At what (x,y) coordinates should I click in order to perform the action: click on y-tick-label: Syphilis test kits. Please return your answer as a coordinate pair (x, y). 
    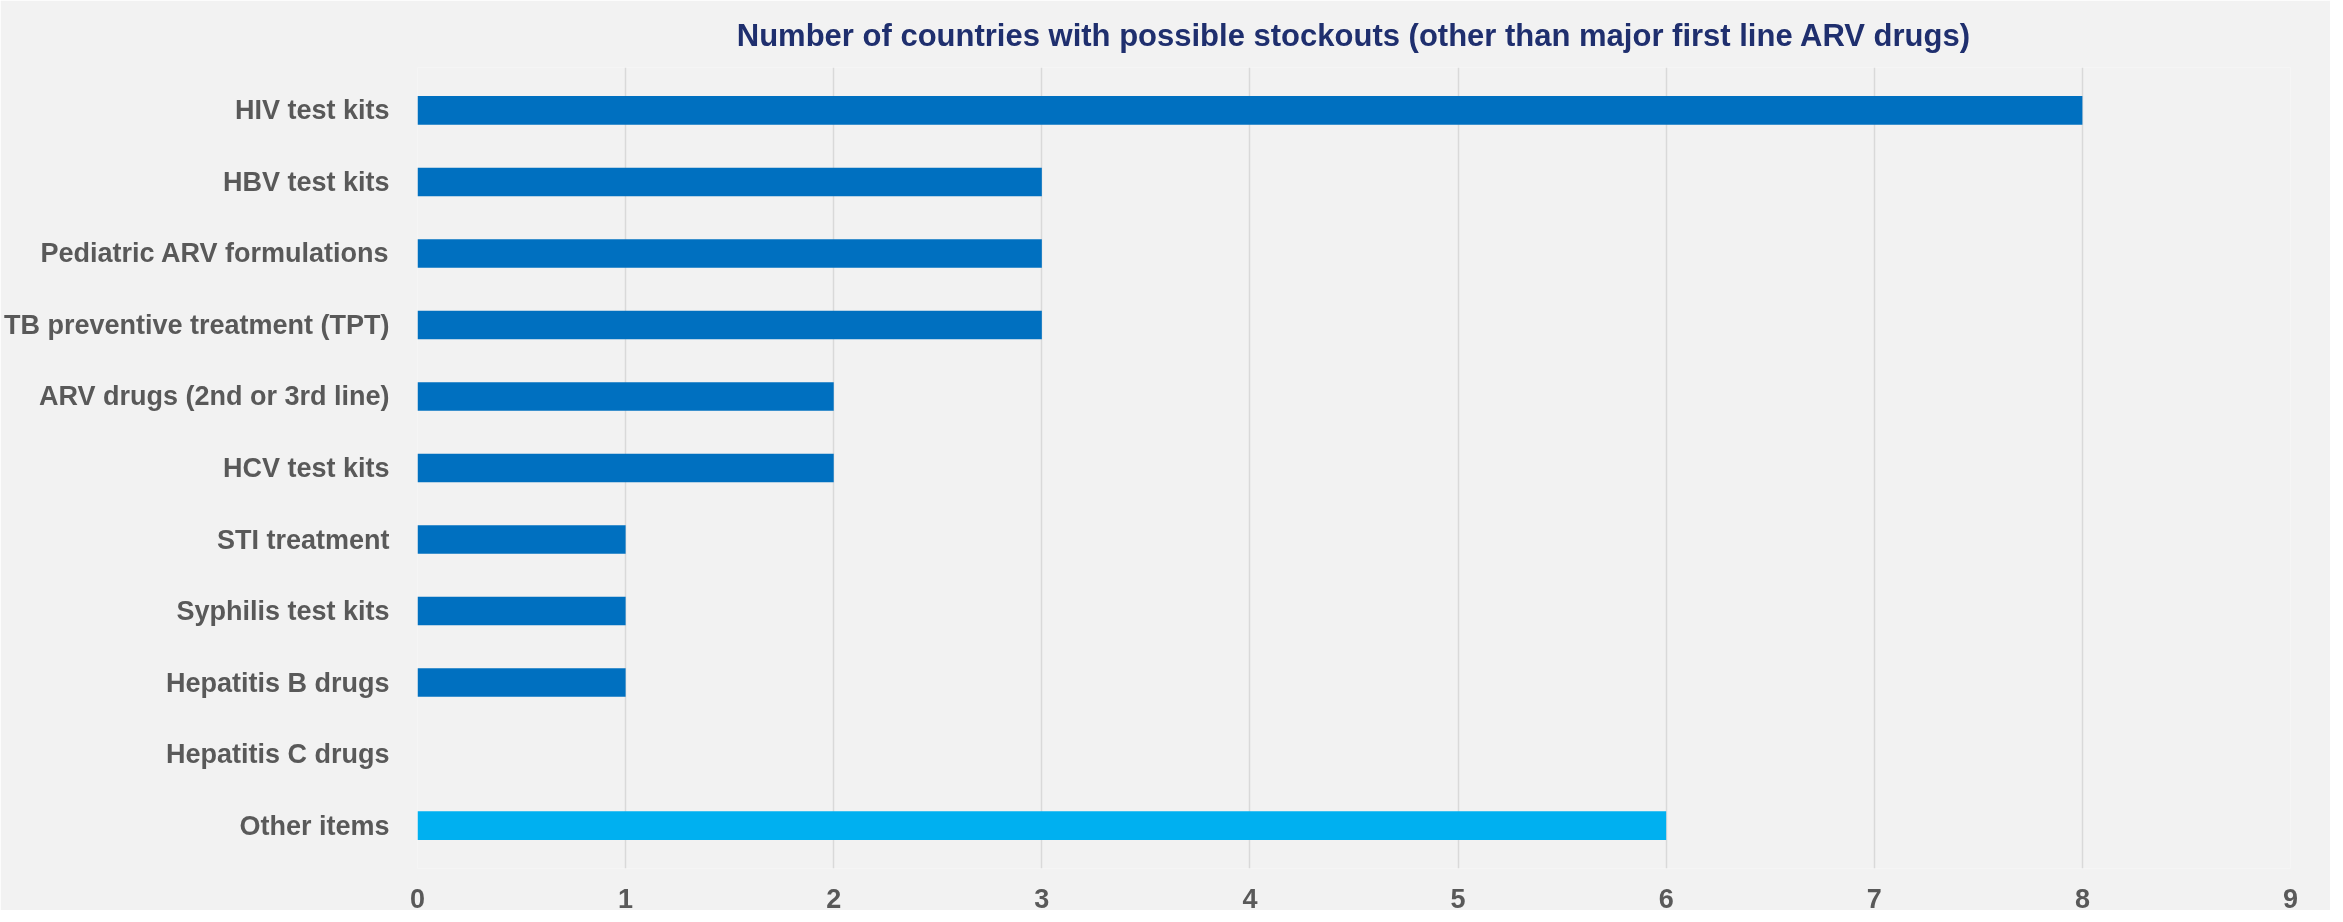
    Looking at the image, I should click on (283, 611).